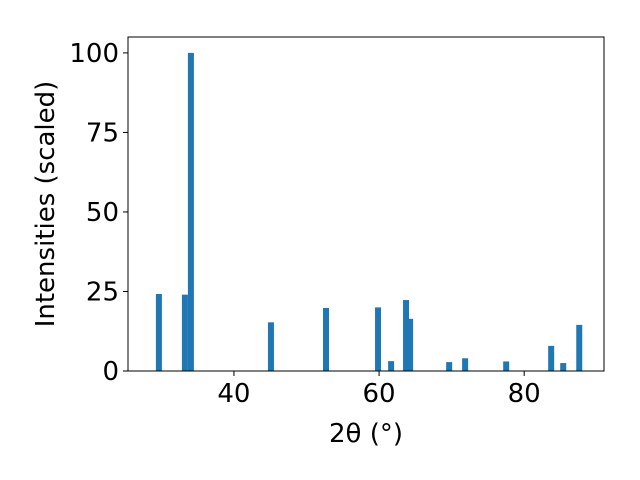 This screenshot has height=480, width=640. Describe the element at coordinates (102, 133) in the screenshot. I see `y-tick-label: 75` at that location.